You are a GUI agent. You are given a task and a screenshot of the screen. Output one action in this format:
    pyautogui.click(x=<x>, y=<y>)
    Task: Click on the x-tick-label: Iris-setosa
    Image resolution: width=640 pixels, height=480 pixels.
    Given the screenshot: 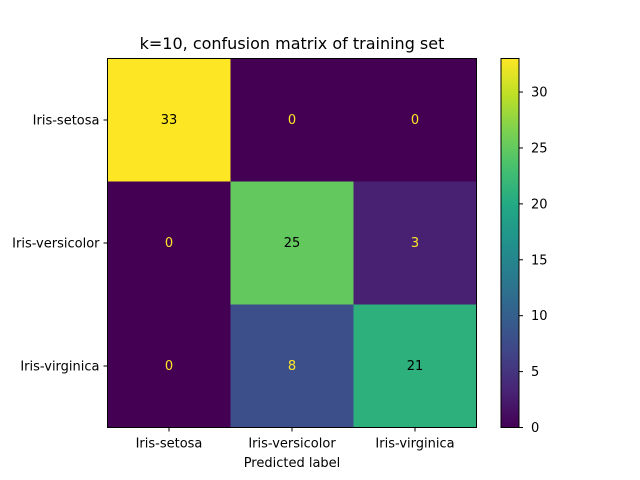 What is the action you would take?
    pyautogui.click(x=169, y=444)
    